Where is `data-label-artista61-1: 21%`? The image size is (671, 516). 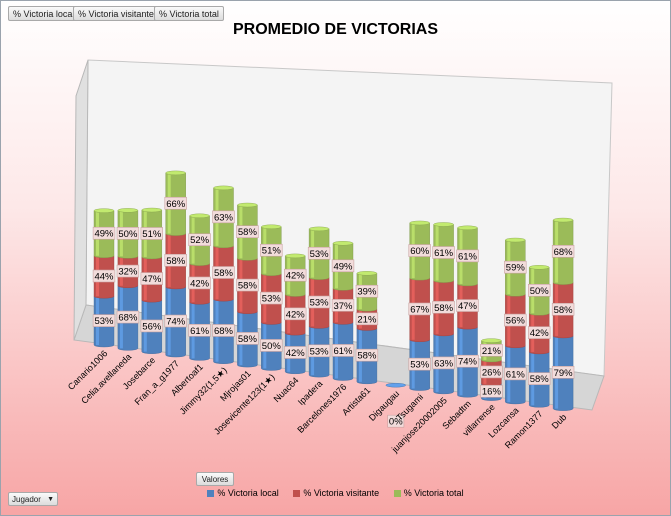 data-label-artista61-1: 21% is located at coordinates (367, 319).